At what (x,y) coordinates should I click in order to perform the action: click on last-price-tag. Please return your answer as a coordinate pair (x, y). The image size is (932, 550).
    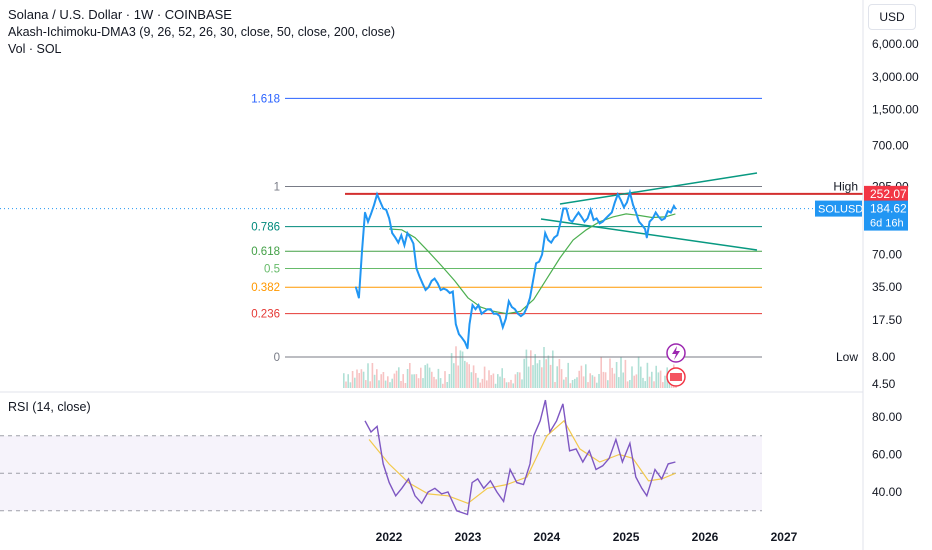
    Looking at the image, I should click on (886, 215).